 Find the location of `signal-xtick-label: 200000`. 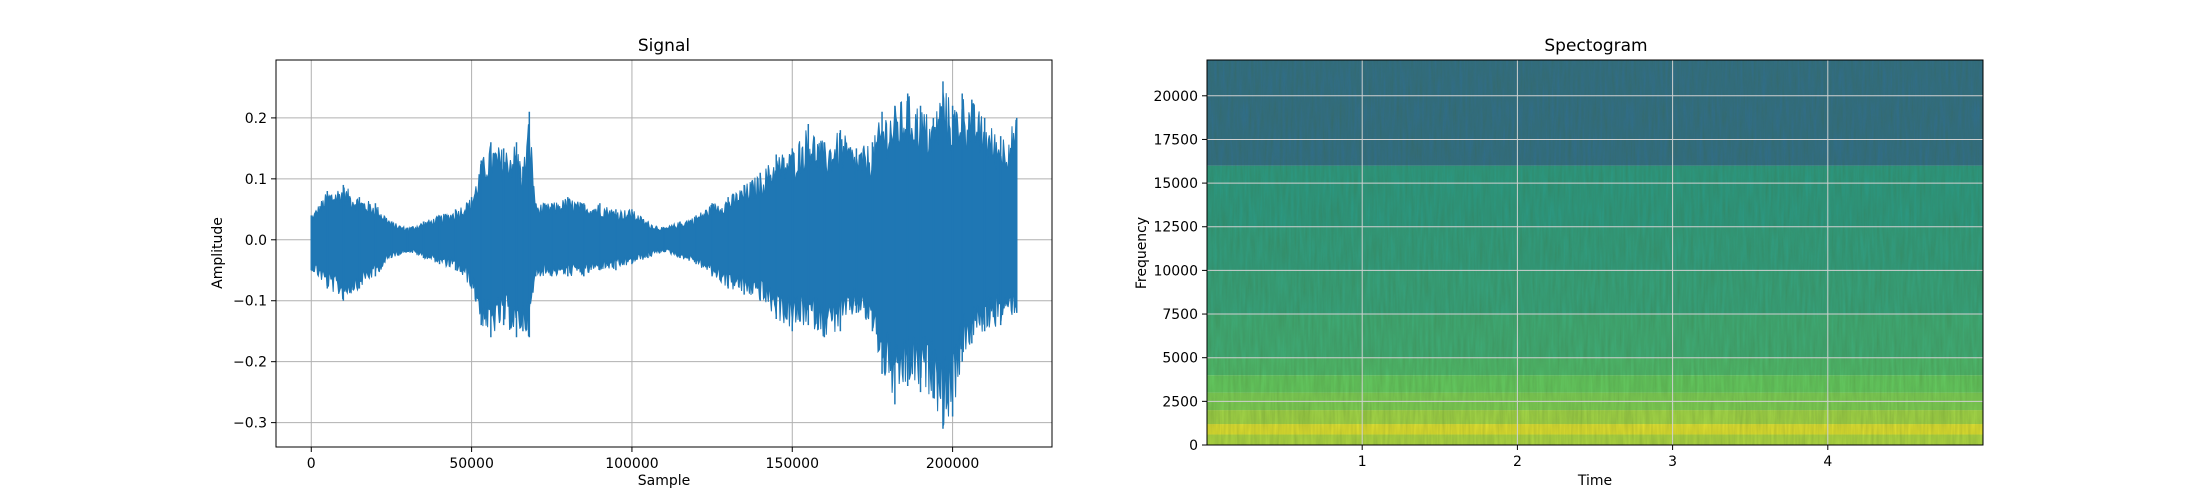

signal-xtick-label: 200000 is located at coordinates (952, 464).